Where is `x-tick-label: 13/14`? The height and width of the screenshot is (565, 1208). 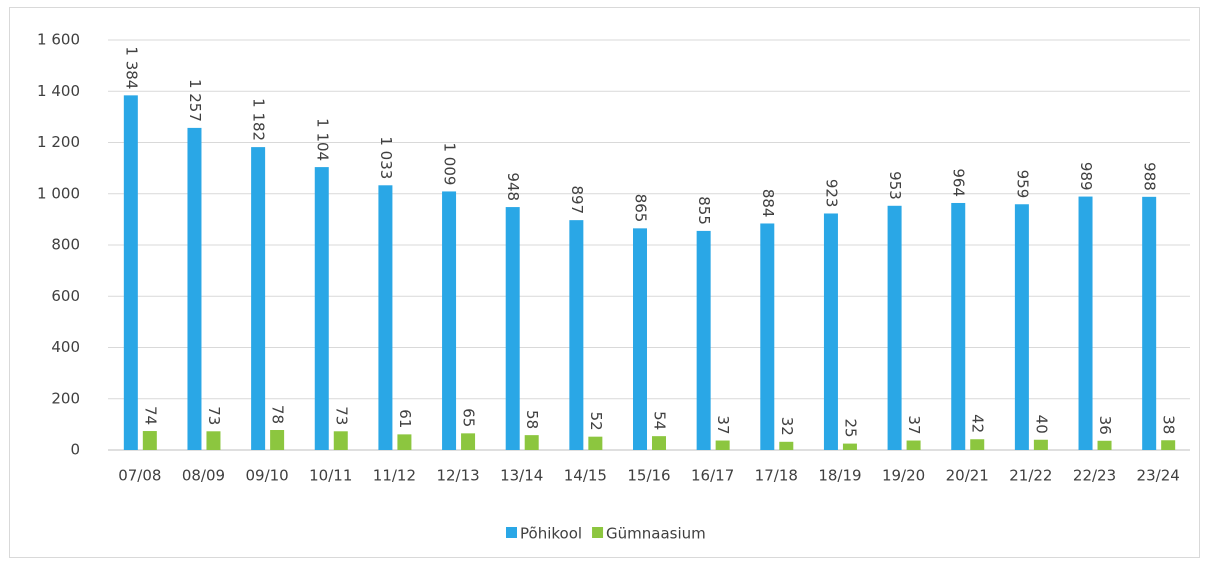
x-tick-label: 13/14 is located at coordinates (521, 476).